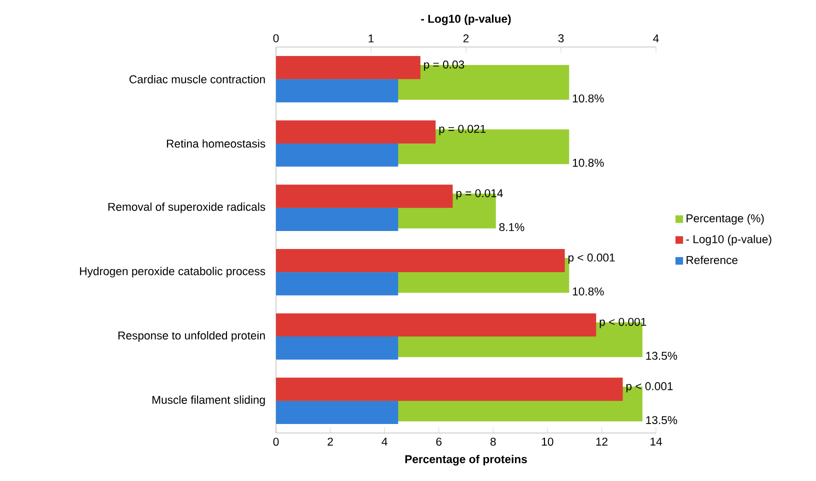 This screenshot has height=481, width=816. What do you see at coordinates (712, 260) in the screenshot?
I see `legend-label: Reference` at bounding box center [712, 260].